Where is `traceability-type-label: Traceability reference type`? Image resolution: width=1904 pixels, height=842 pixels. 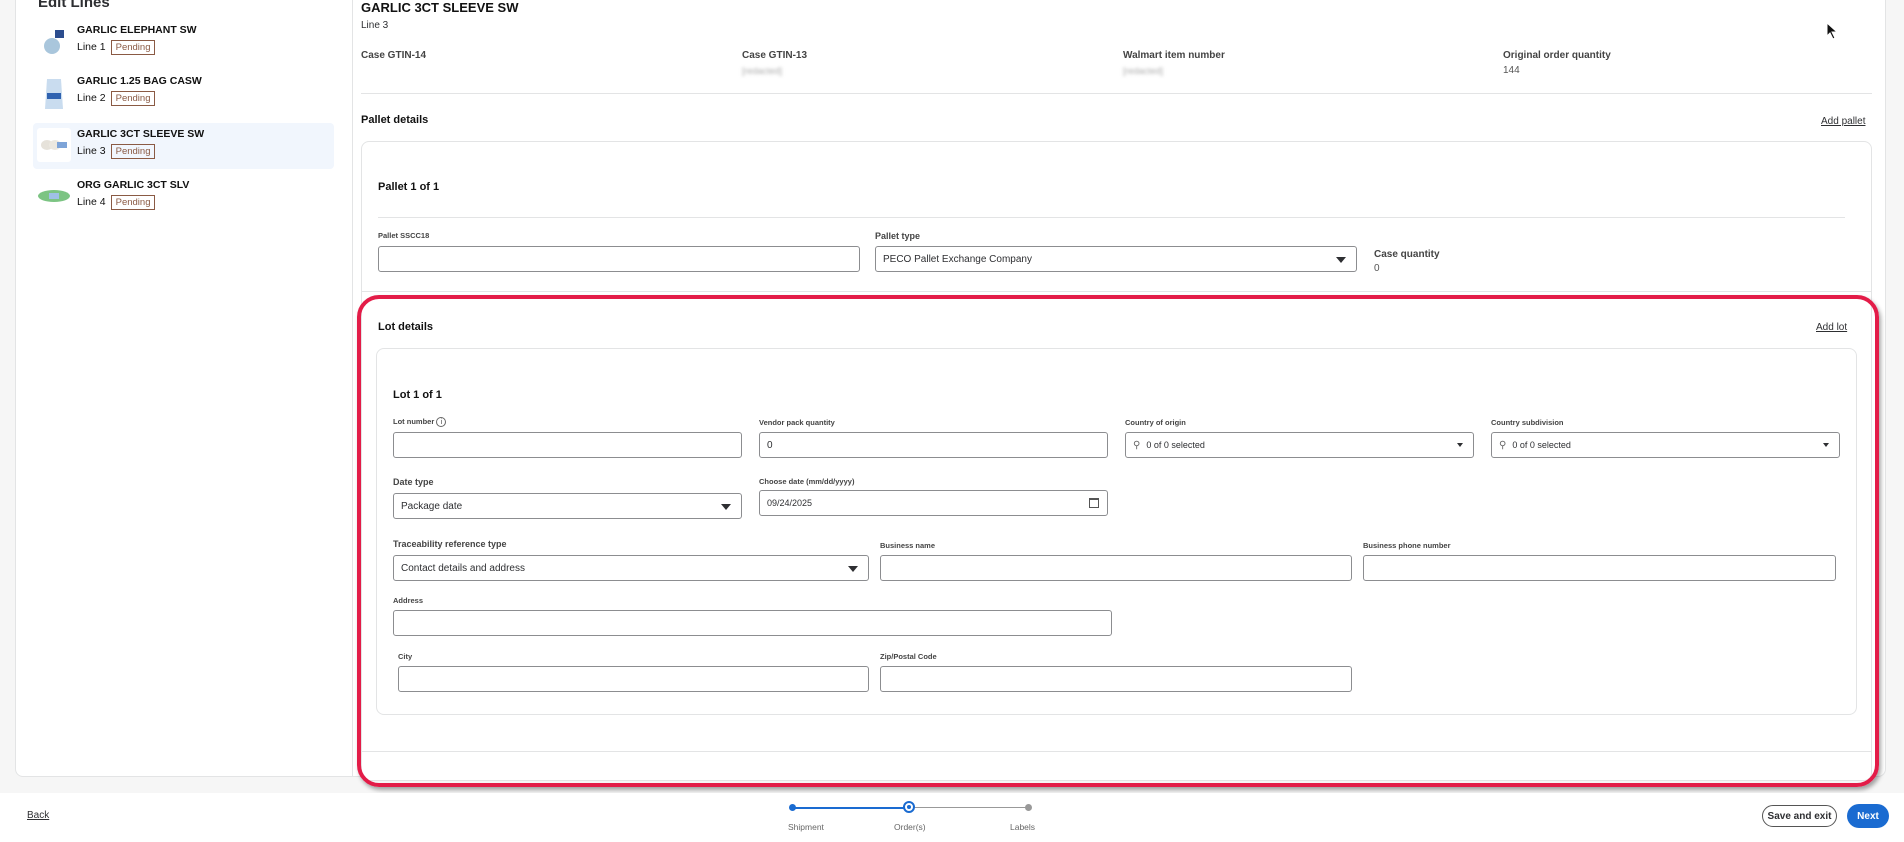 traceability-type-label: Traceability reference type is located at coordinates (450, 544).